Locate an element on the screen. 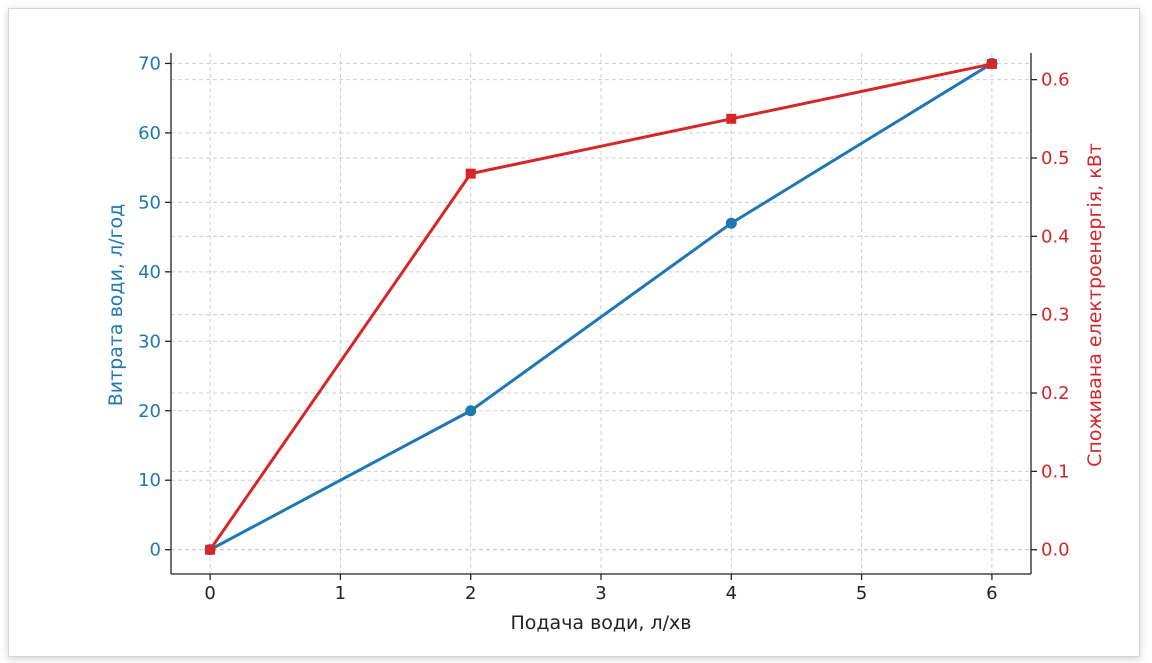  x-axis-label: Подача води, л/хв is located at coordinates (601, 623).